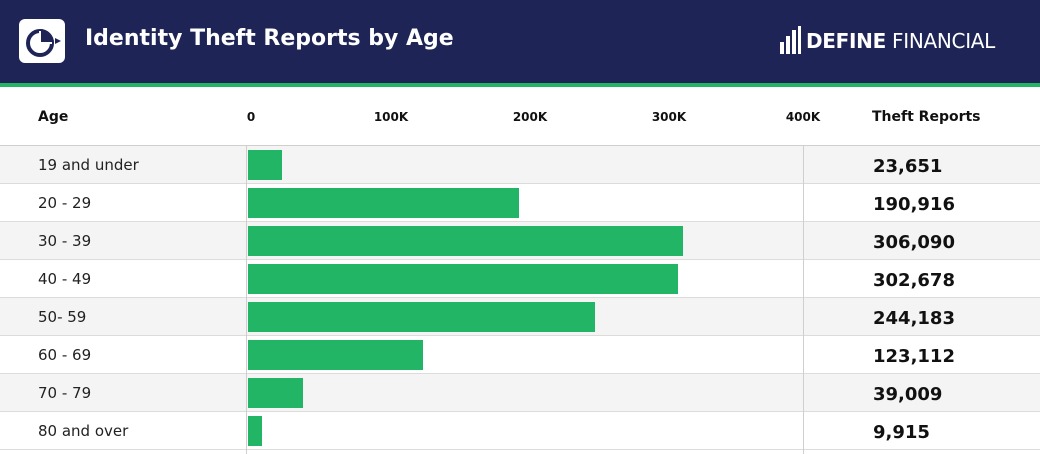  What do you see at coordinates (908, 394) in the screenshot?
I see `data-label: 39,009` at bounding box center [908, 394].